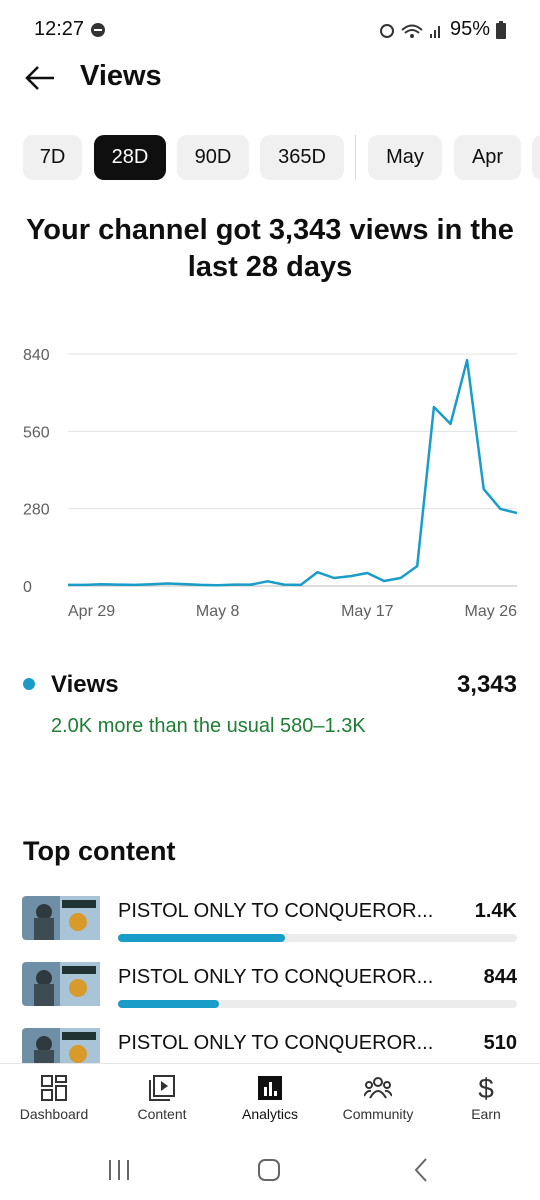 The height and width of the screenshot is (1200, 540). What do you see at coordinates (270, 1063) in the screenshot?
I see `nav-divider` at bounding box center [270, 1063].